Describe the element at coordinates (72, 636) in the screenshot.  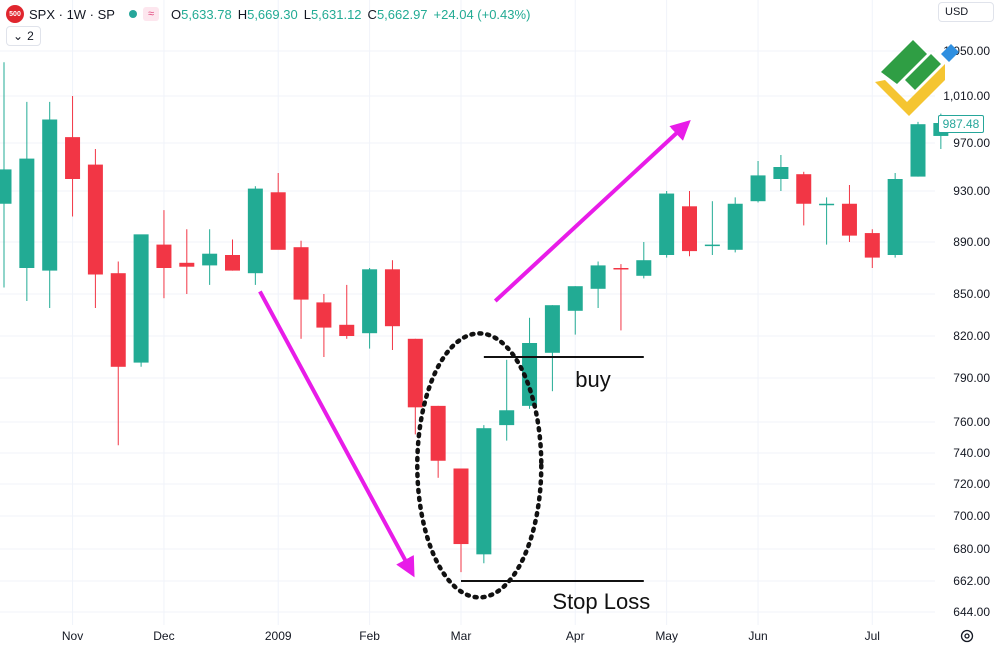
I see `time-tick-label: Nov` at that location.